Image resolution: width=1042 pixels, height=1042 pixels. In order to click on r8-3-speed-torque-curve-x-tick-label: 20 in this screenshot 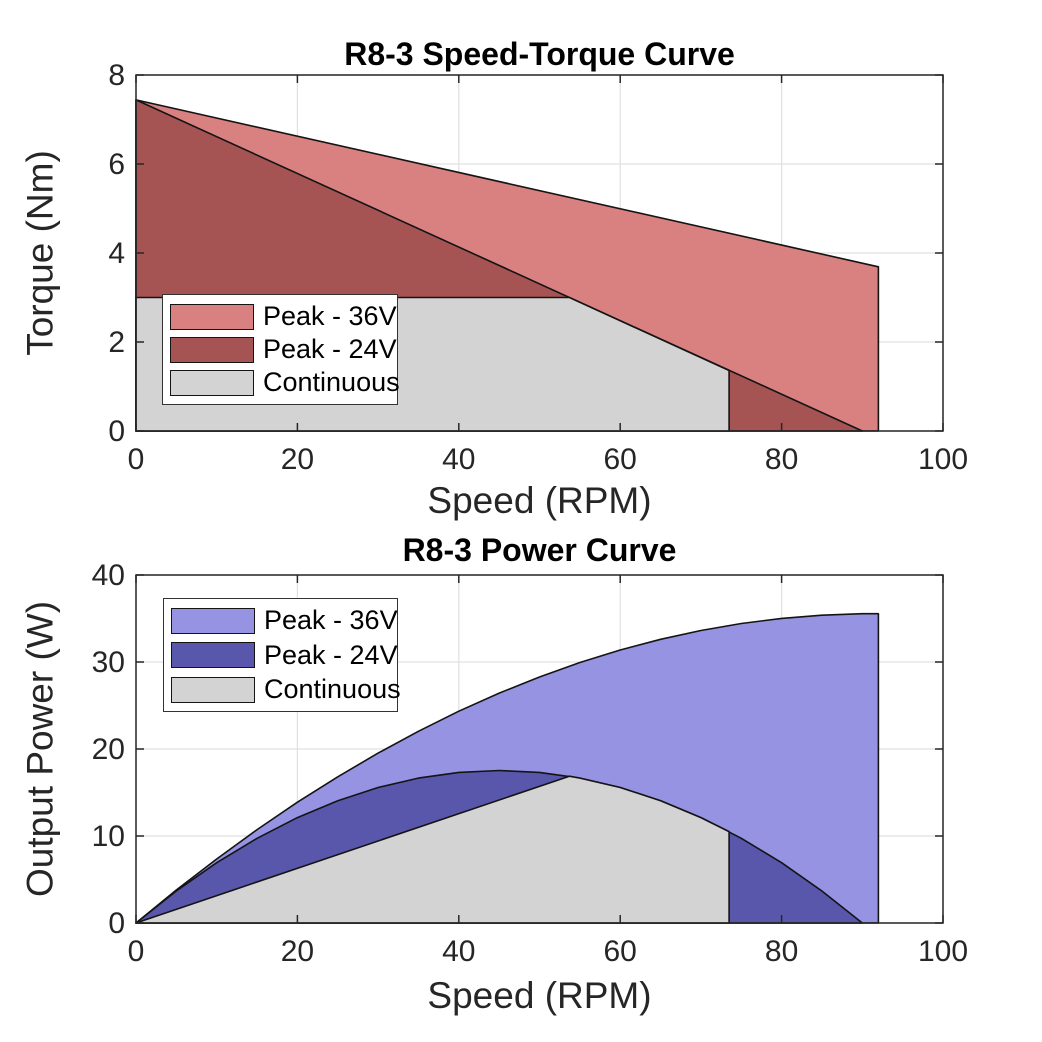, I will do `click(297, 459)`.